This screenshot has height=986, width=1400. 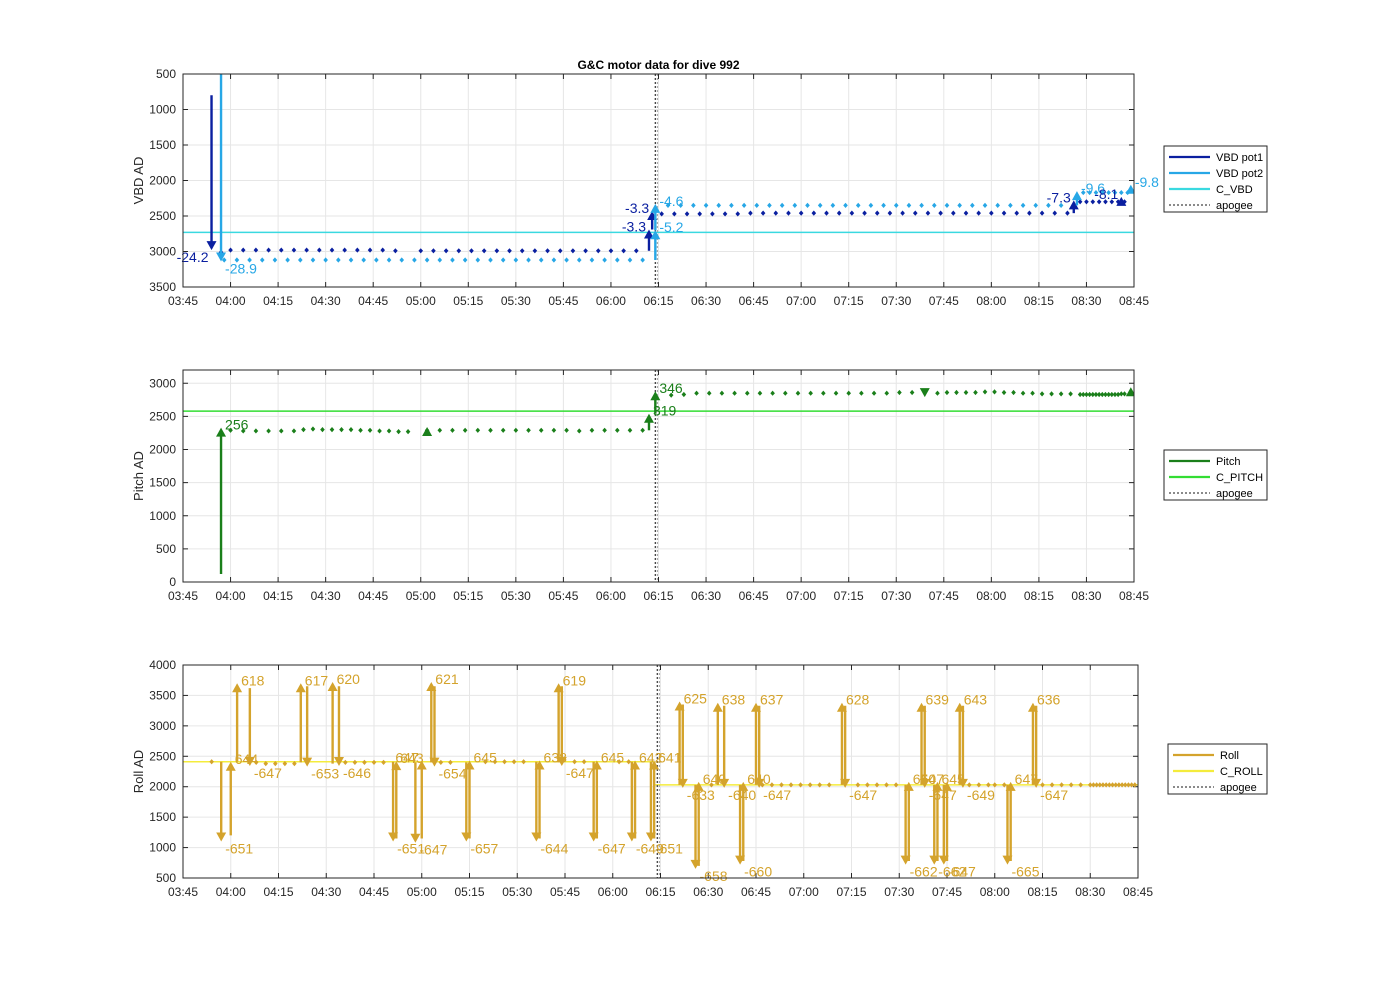 What do you see at coordinates (162, 665) in the screenshot?
I see `y-tick-label: 4000` at bounding box center [162, 665].